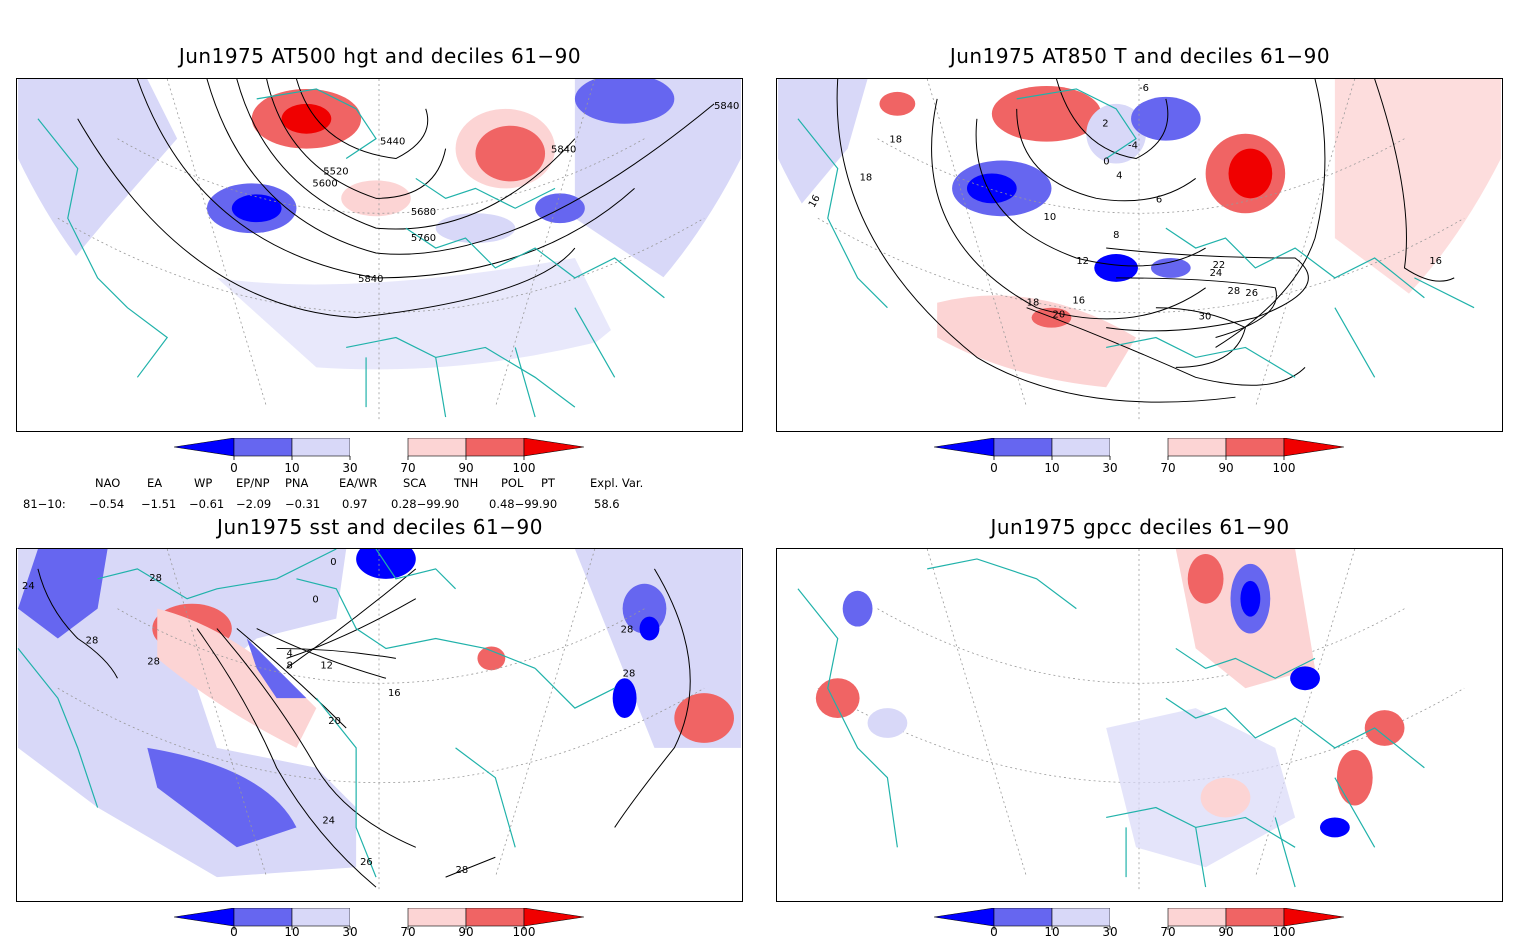 The height and width of the screenshot is (948, 1520). What do you see at coordinates (512, 483) in the screenshot?
I see `tele-header-pol: POL` at bounding box center [512, 483].